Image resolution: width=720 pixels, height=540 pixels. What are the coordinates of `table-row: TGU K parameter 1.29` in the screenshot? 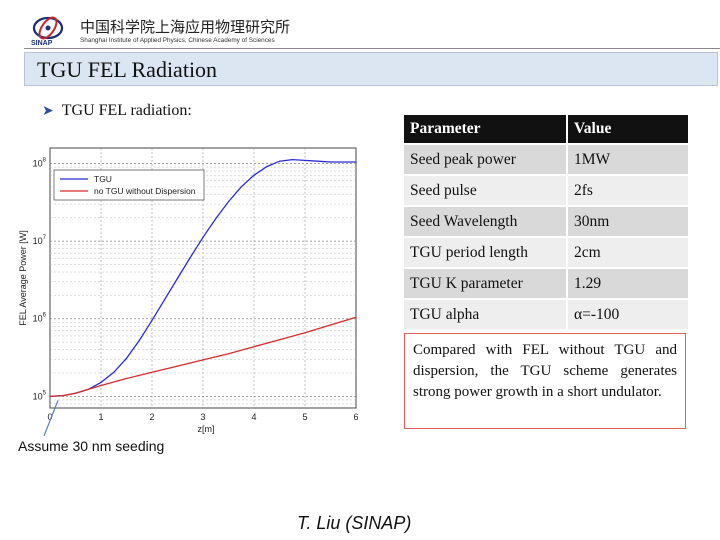 It's located at (546, 283).